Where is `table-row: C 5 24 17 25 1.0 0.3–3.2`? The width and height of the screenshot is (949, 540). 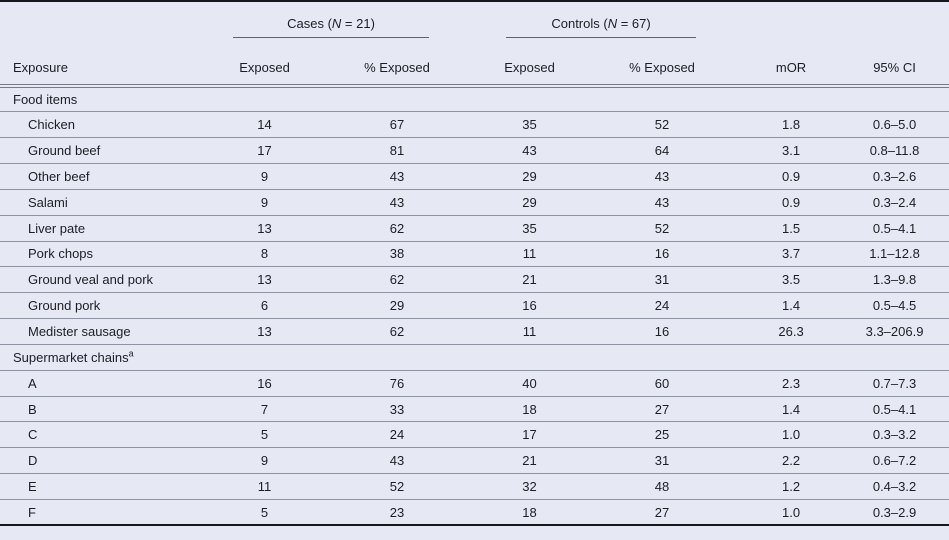 table-row: C 5 24 17 25 1.0 0.3–3.2 is located at coordinates (474, 434).